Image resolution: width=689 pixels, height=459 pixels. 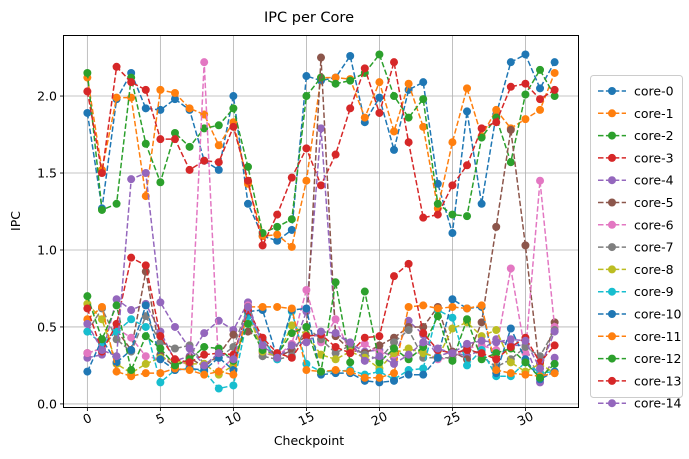 What do you see at coordinates (308, 418) in the screenshot?
I see `x-axis: 0 5 10 15 20 25 30` at bounding box center [308, 418].